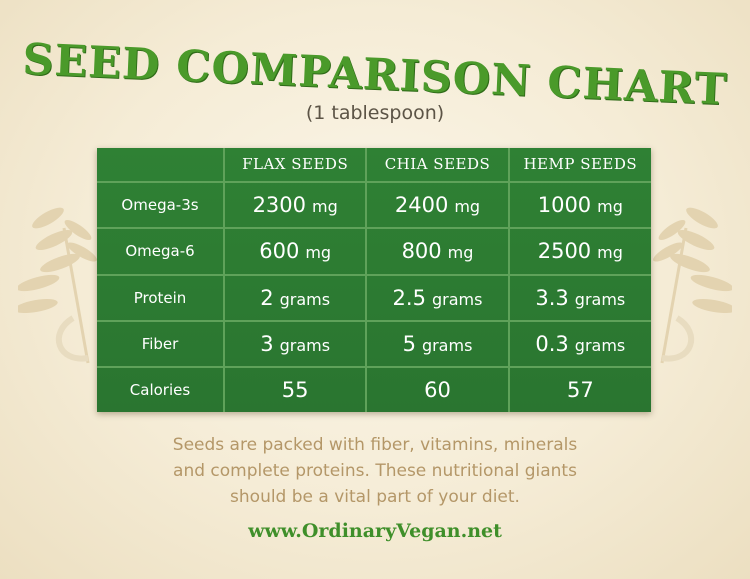 The width and height of the screenshot is (750, 579). I want to click on row-label: Fiber, so click(161, 344).